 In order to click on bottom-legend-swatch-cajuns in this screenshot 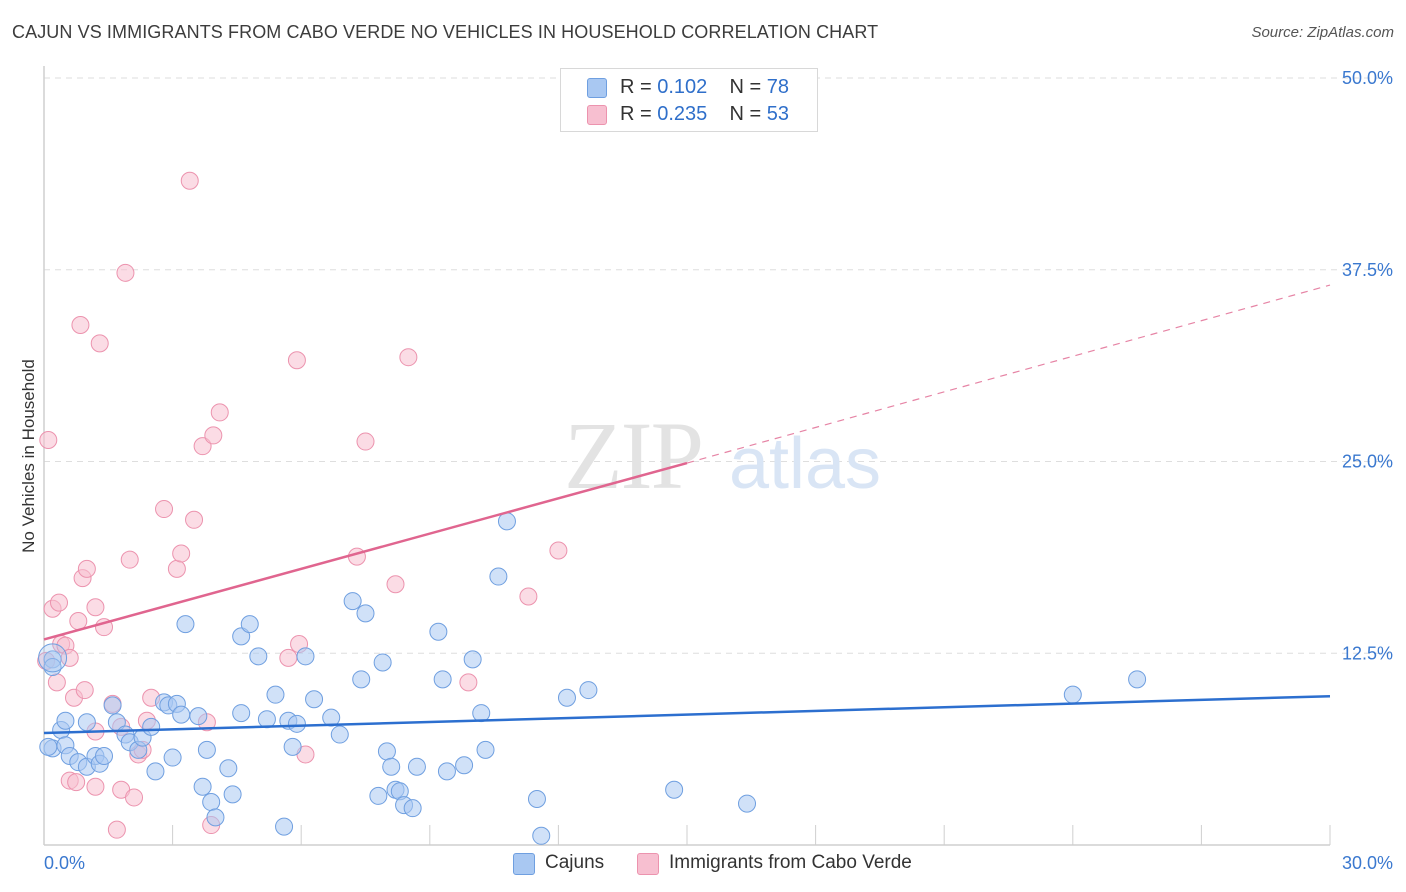, I will do `click(524, 864)`.